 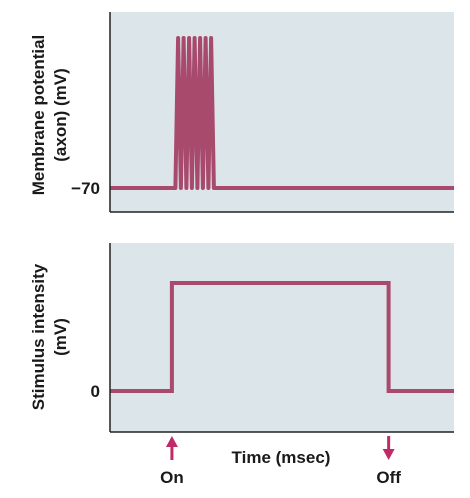 What do you see at coordinates (172, 477) in the screenshot?
I see `on-label: On` at bounding box center [172, 477].